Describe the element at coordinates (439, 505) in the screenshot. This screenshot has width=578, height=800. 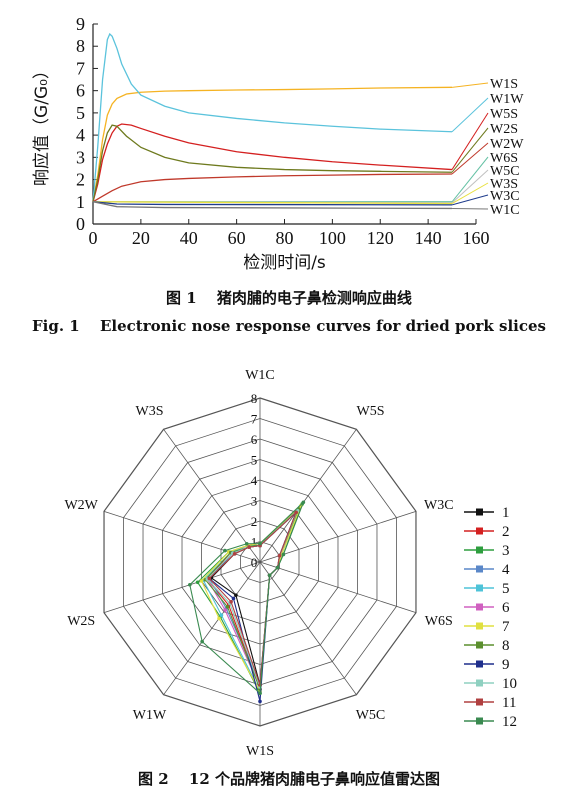
I see `radar-axis-label: W3C` at that location.